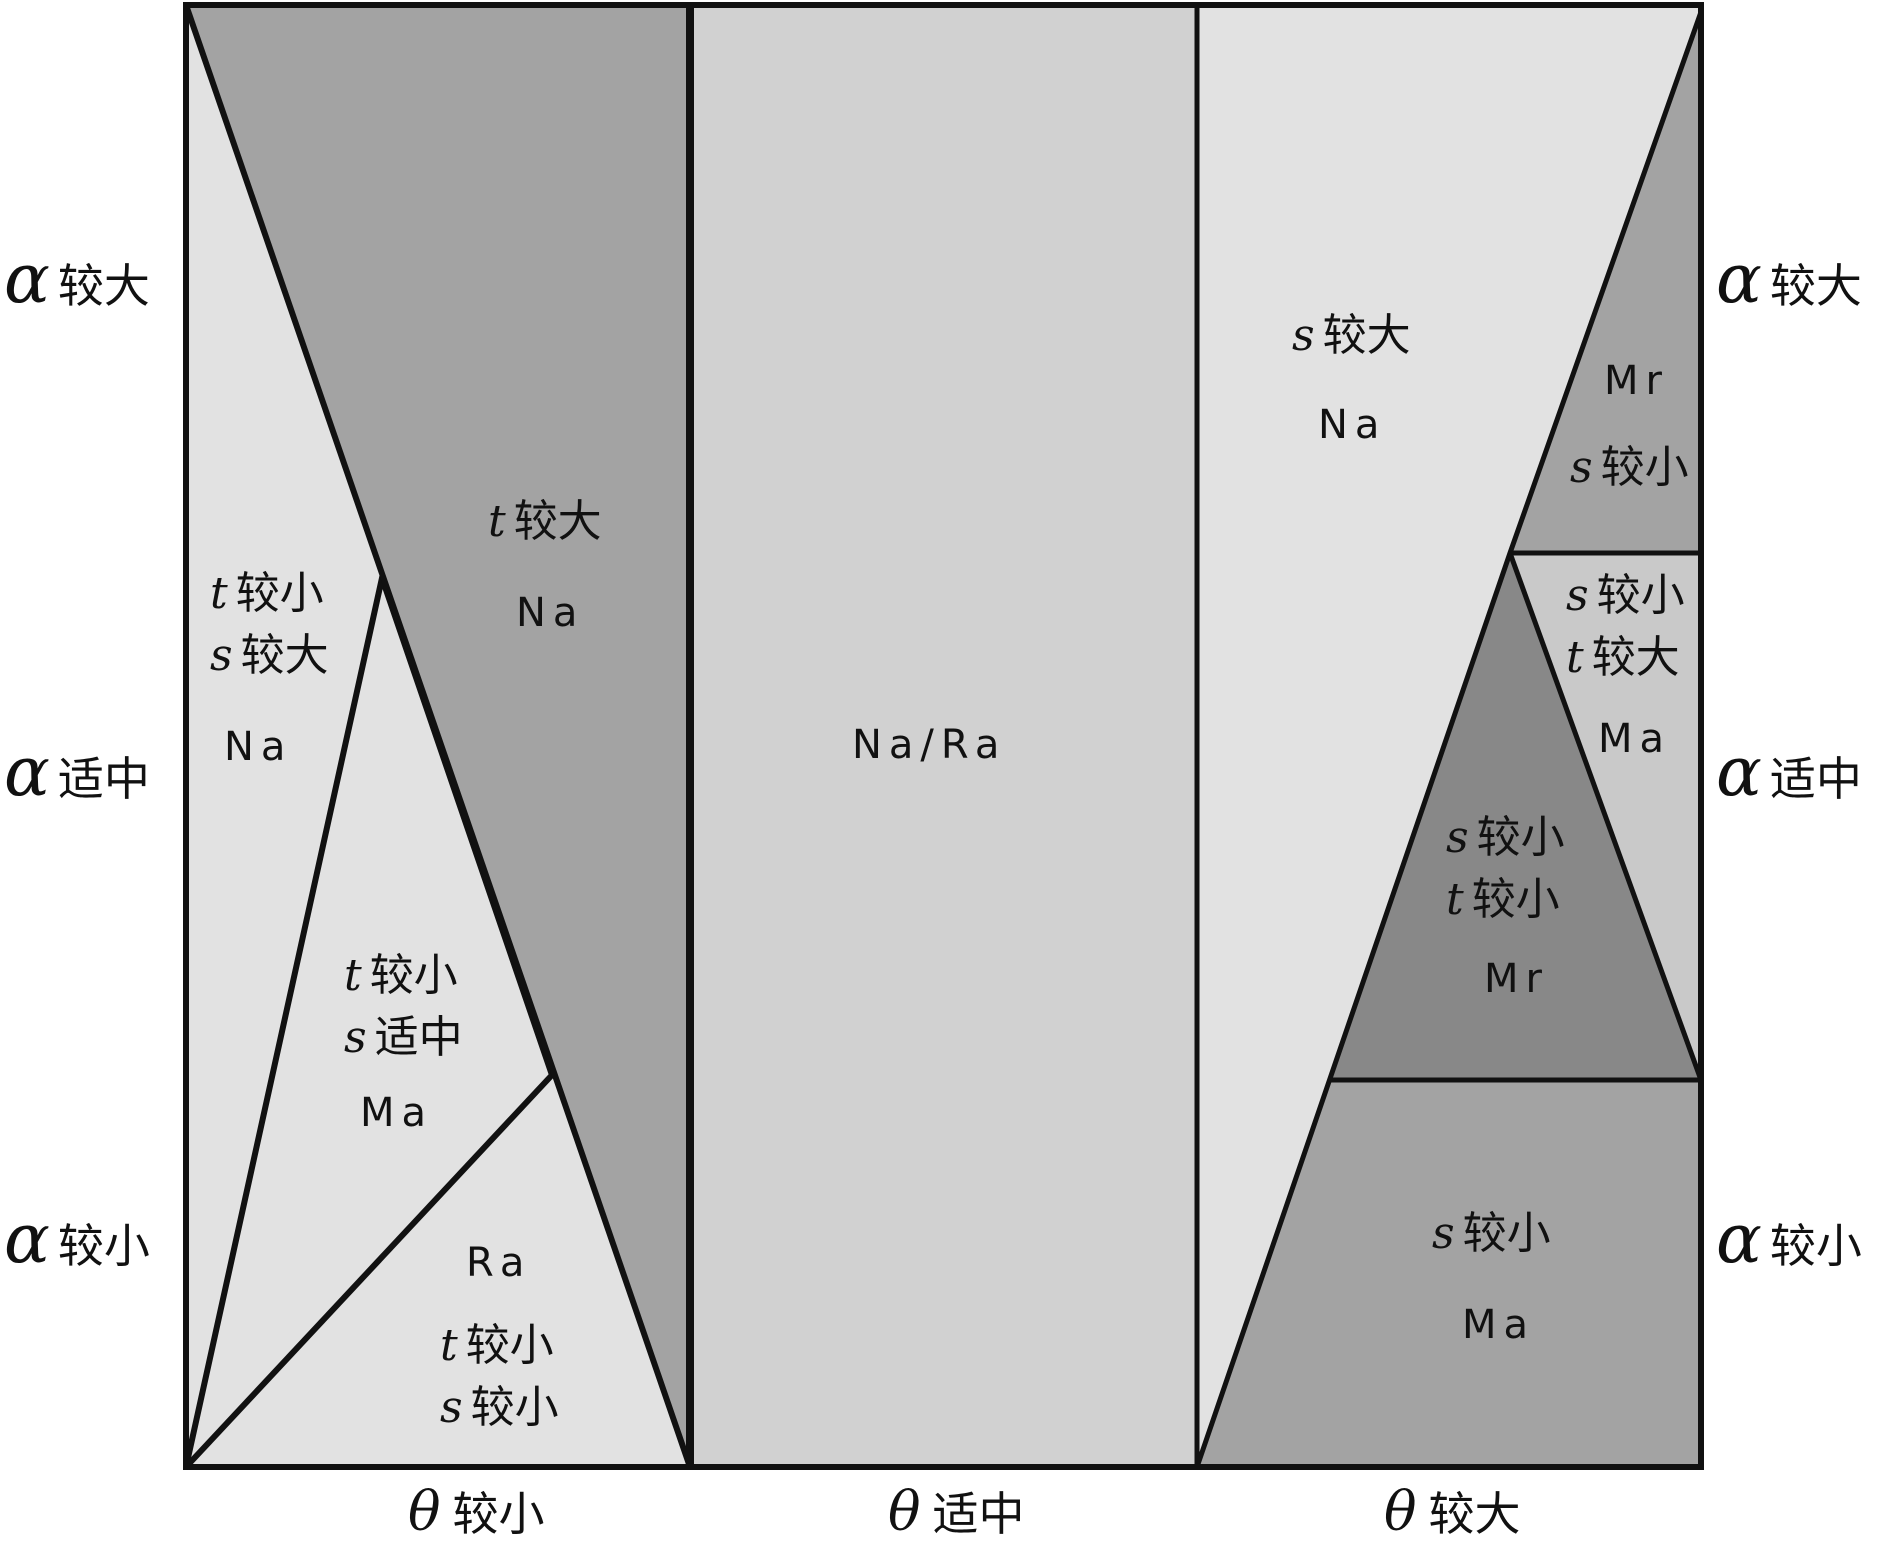 The width and height of the screenshot is (1890, 1541). I want to click on bottom-axis-labels: θ 较小 θ 适中 θ 较大, so click(964, 1510).